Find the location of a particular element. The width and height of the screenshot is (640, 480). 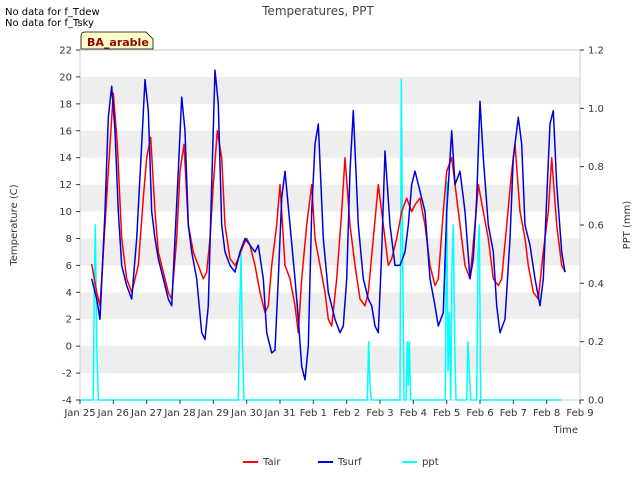

y-tick-label-left: 4 is located at coordinates (69, 293).